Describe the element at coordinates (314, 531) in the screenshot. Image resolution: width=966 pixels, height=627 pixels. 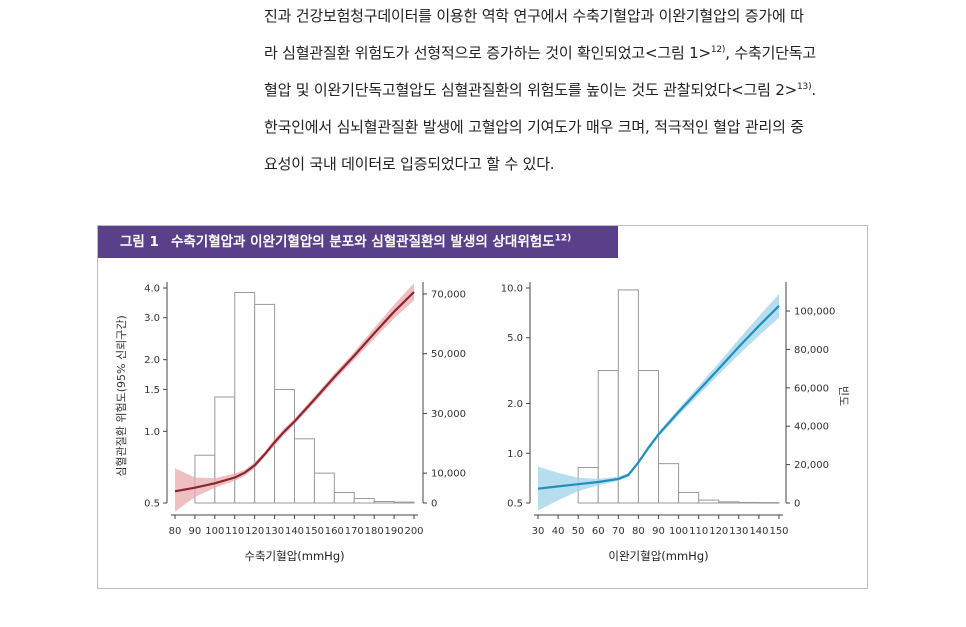
I see `systolic-x-tick-label: 150` at that location.